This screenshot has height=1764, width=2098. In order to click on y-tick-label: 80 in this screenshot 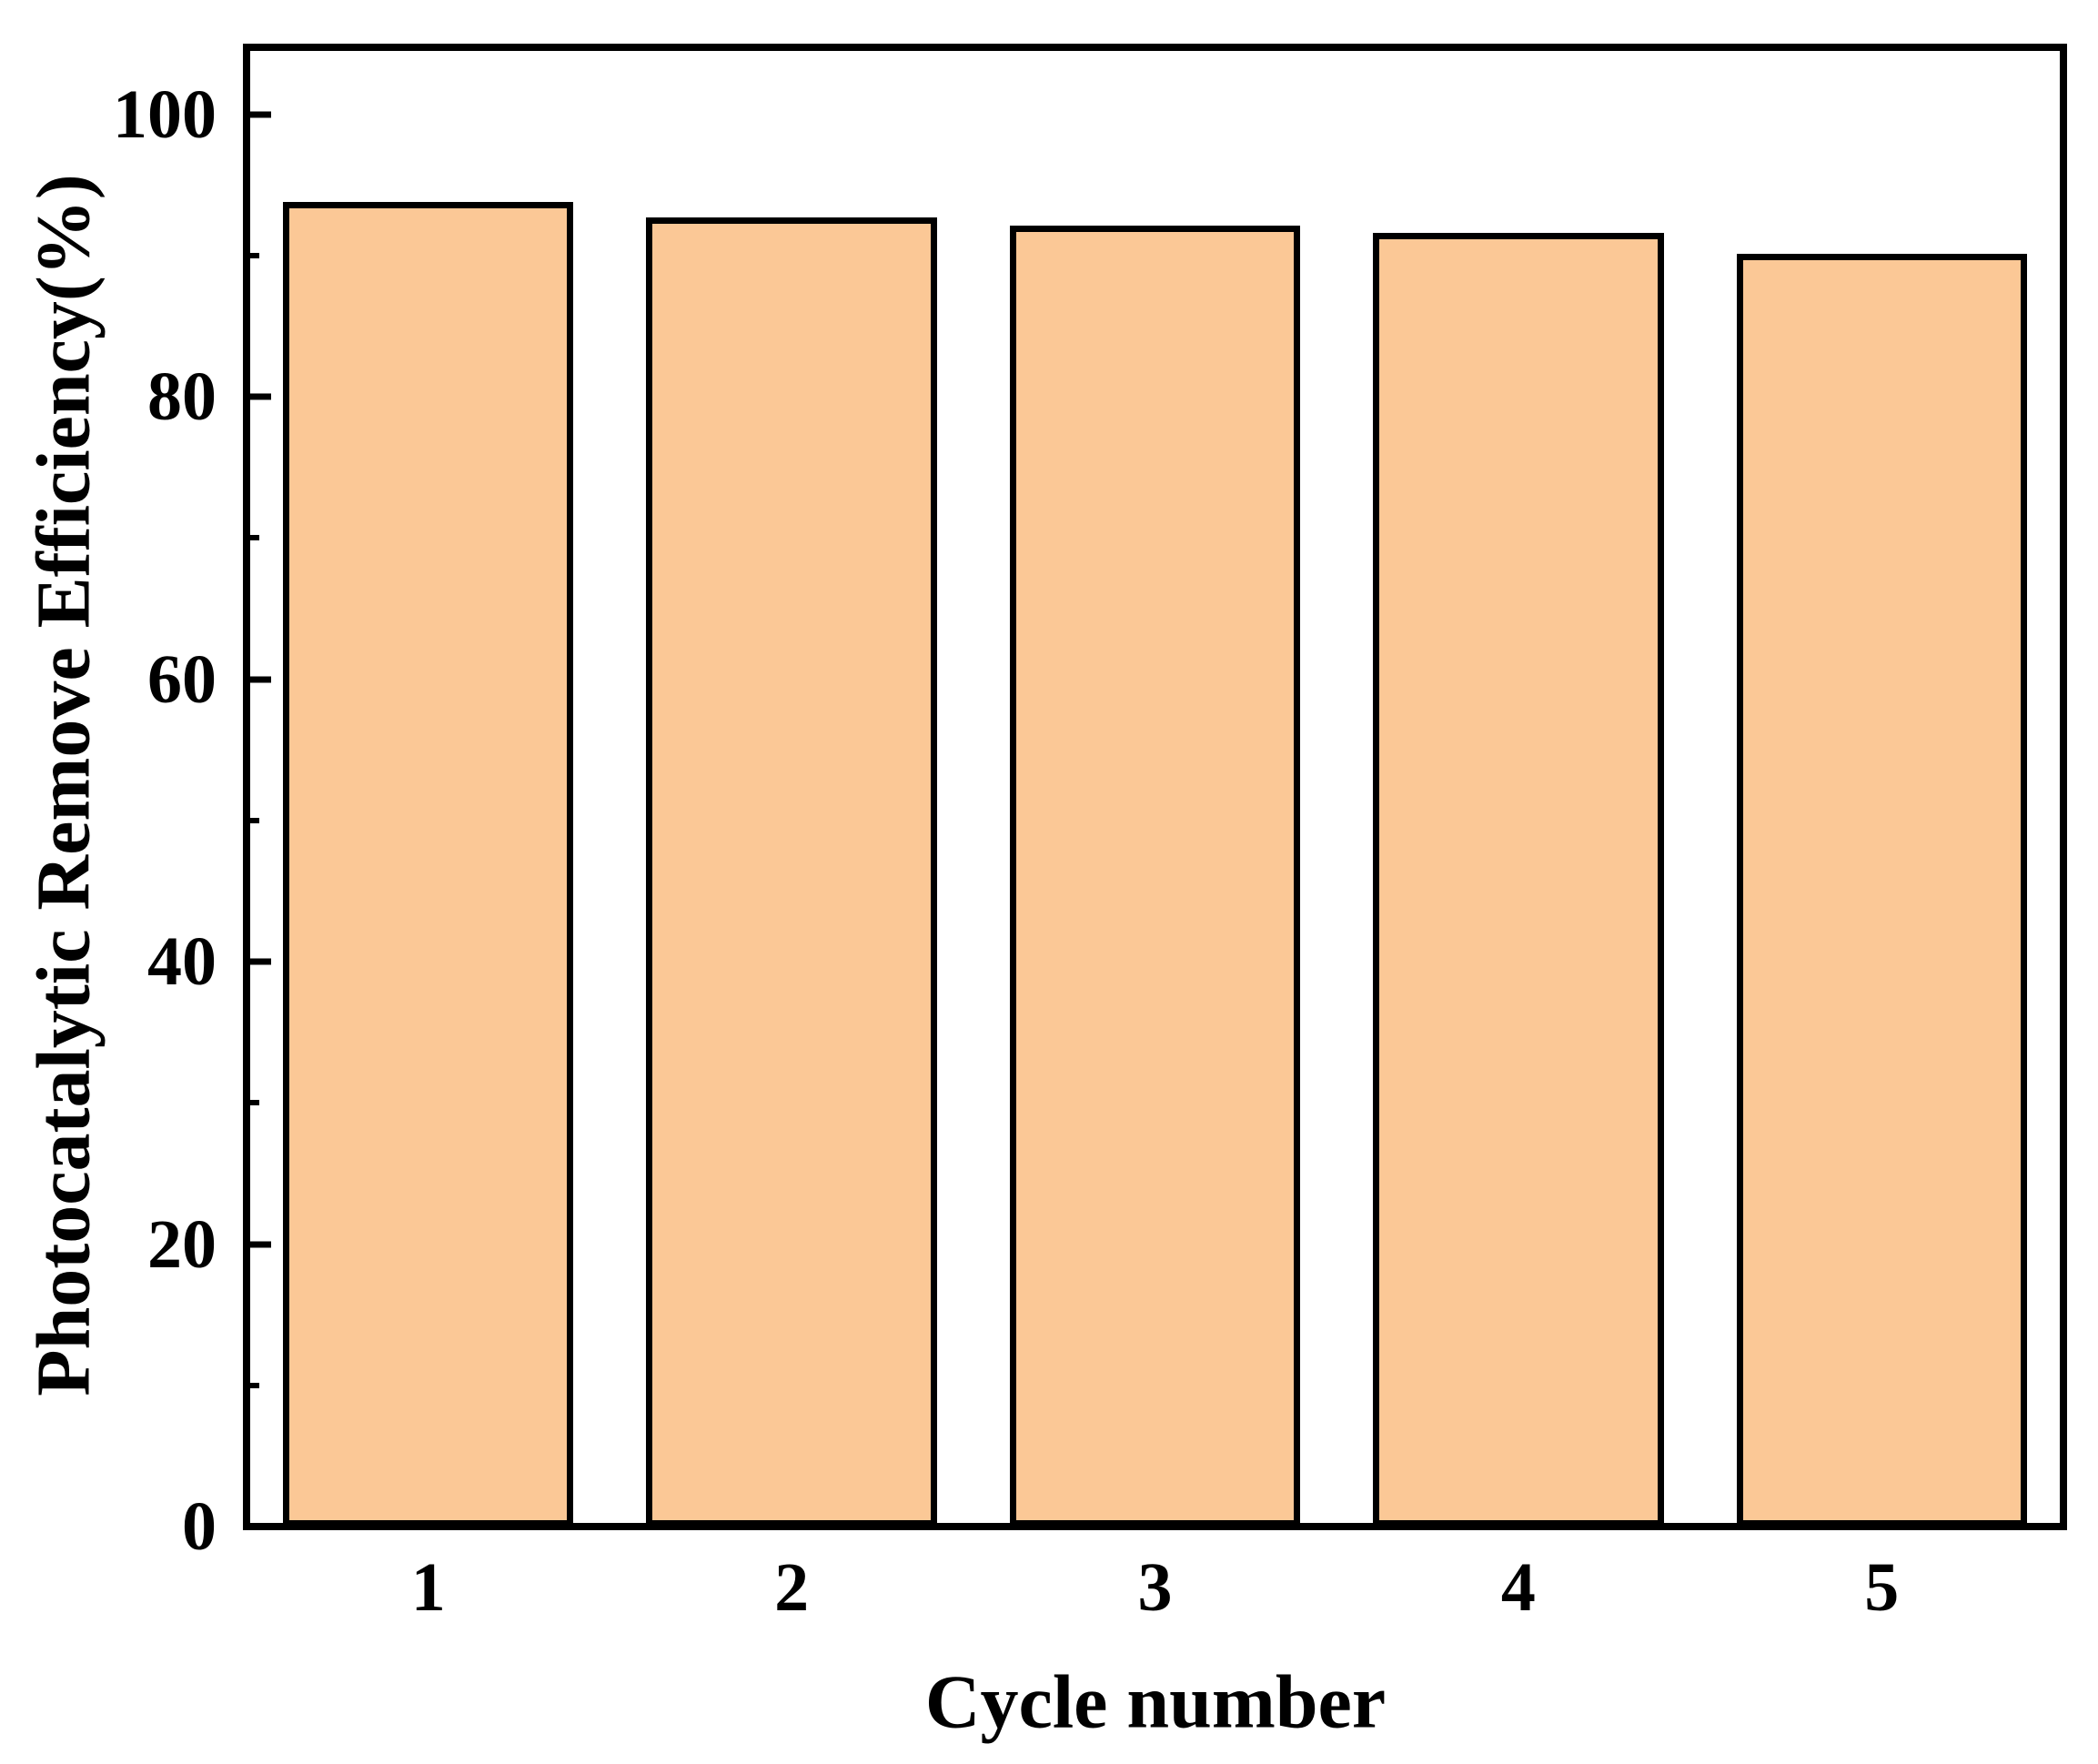, I will do `click(182, 397)`.